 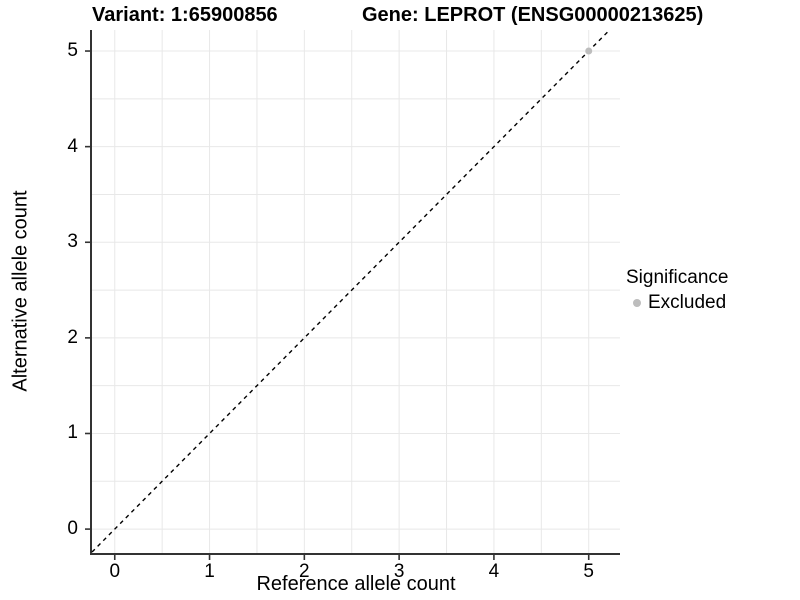 I want to click on legend-items: Excluded, so click(x=677, y=303).